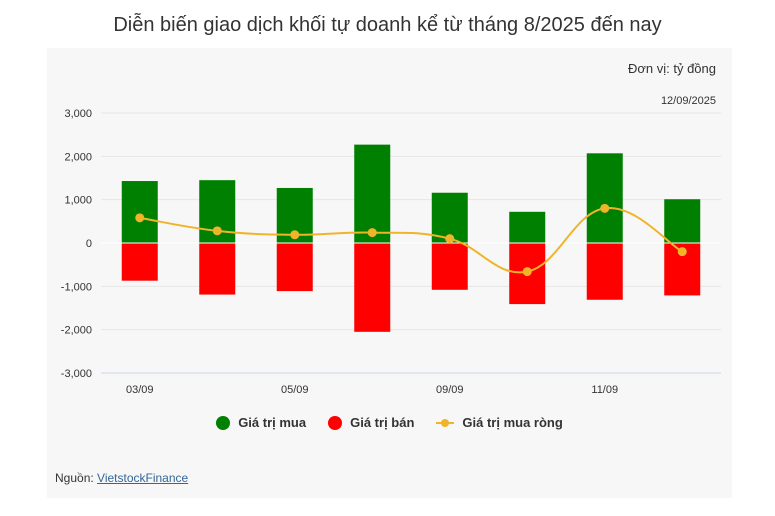 The image size is (775, 516). Describe the element at coordinates (78, 114) in the screenshot. I see `y-tick-label: 3,000` at that location.